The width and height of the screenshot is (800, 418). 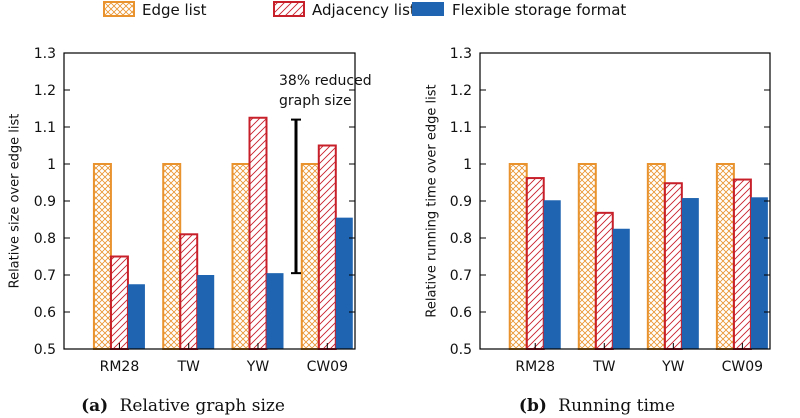 What do you see at coordinates (616, 406) in the screenshot?
I see `caption-b-text: Running time` at bounding box center [616, 406].